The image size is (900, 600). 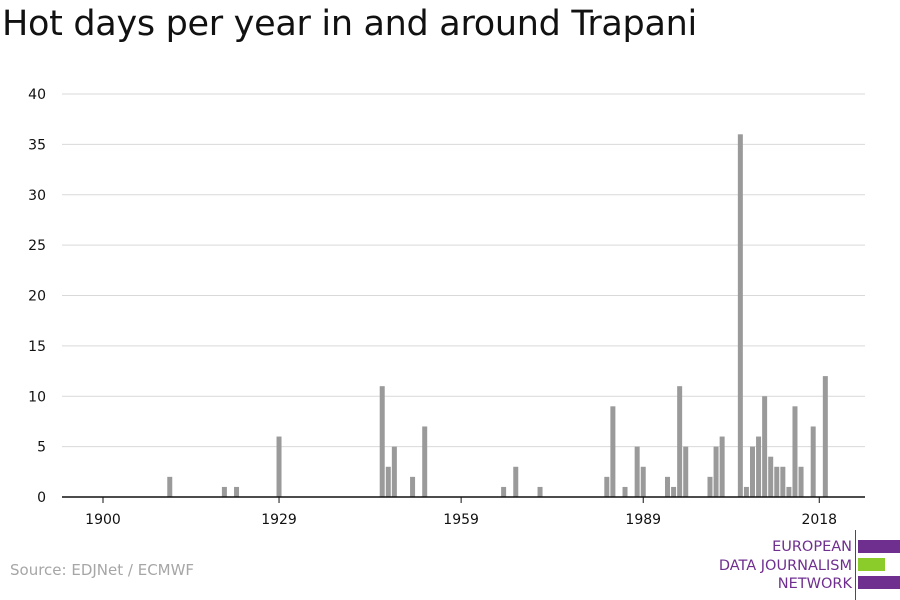 What do you see at coordinates (170, 486) in the screenshot?
I see `bar-1911` at bounding box center [170, 486].